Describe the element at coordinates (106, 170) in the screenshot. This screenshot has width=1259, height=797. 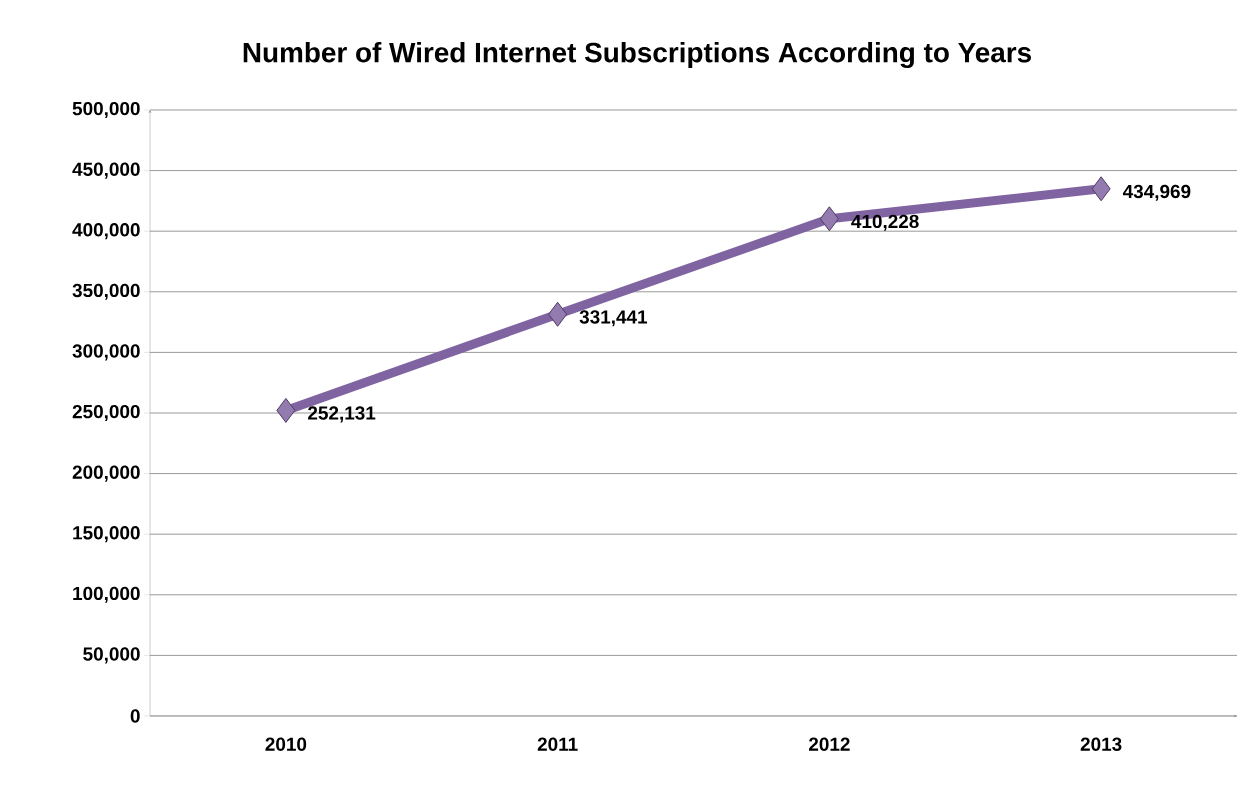
I see `y-tick-label: 450,000` at that location.